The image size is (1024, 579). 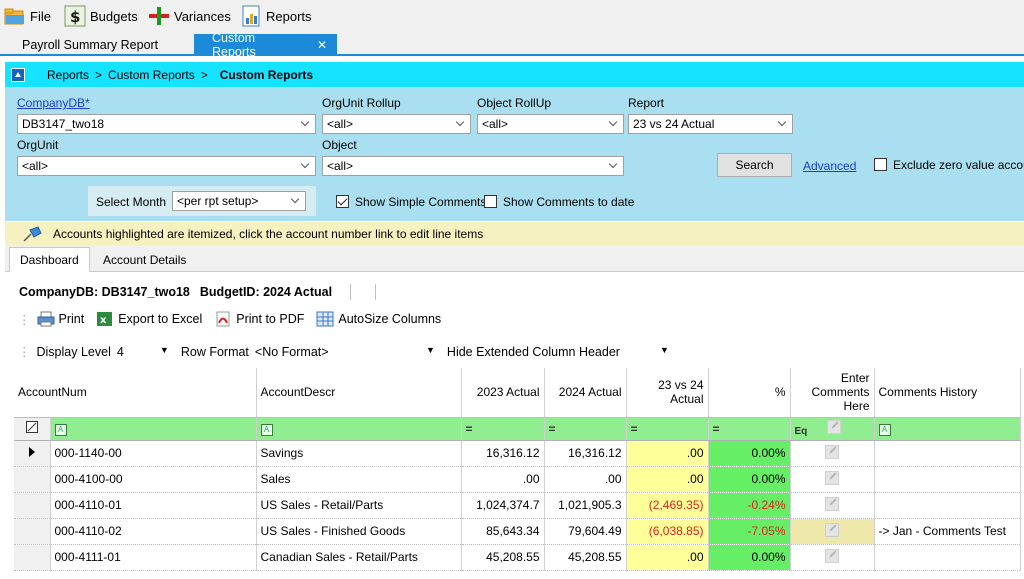 What do you see at coordinates (88, 479) in the screenshot?
I see `account-number: 000-4100-00` at bounding box center [88, 479].